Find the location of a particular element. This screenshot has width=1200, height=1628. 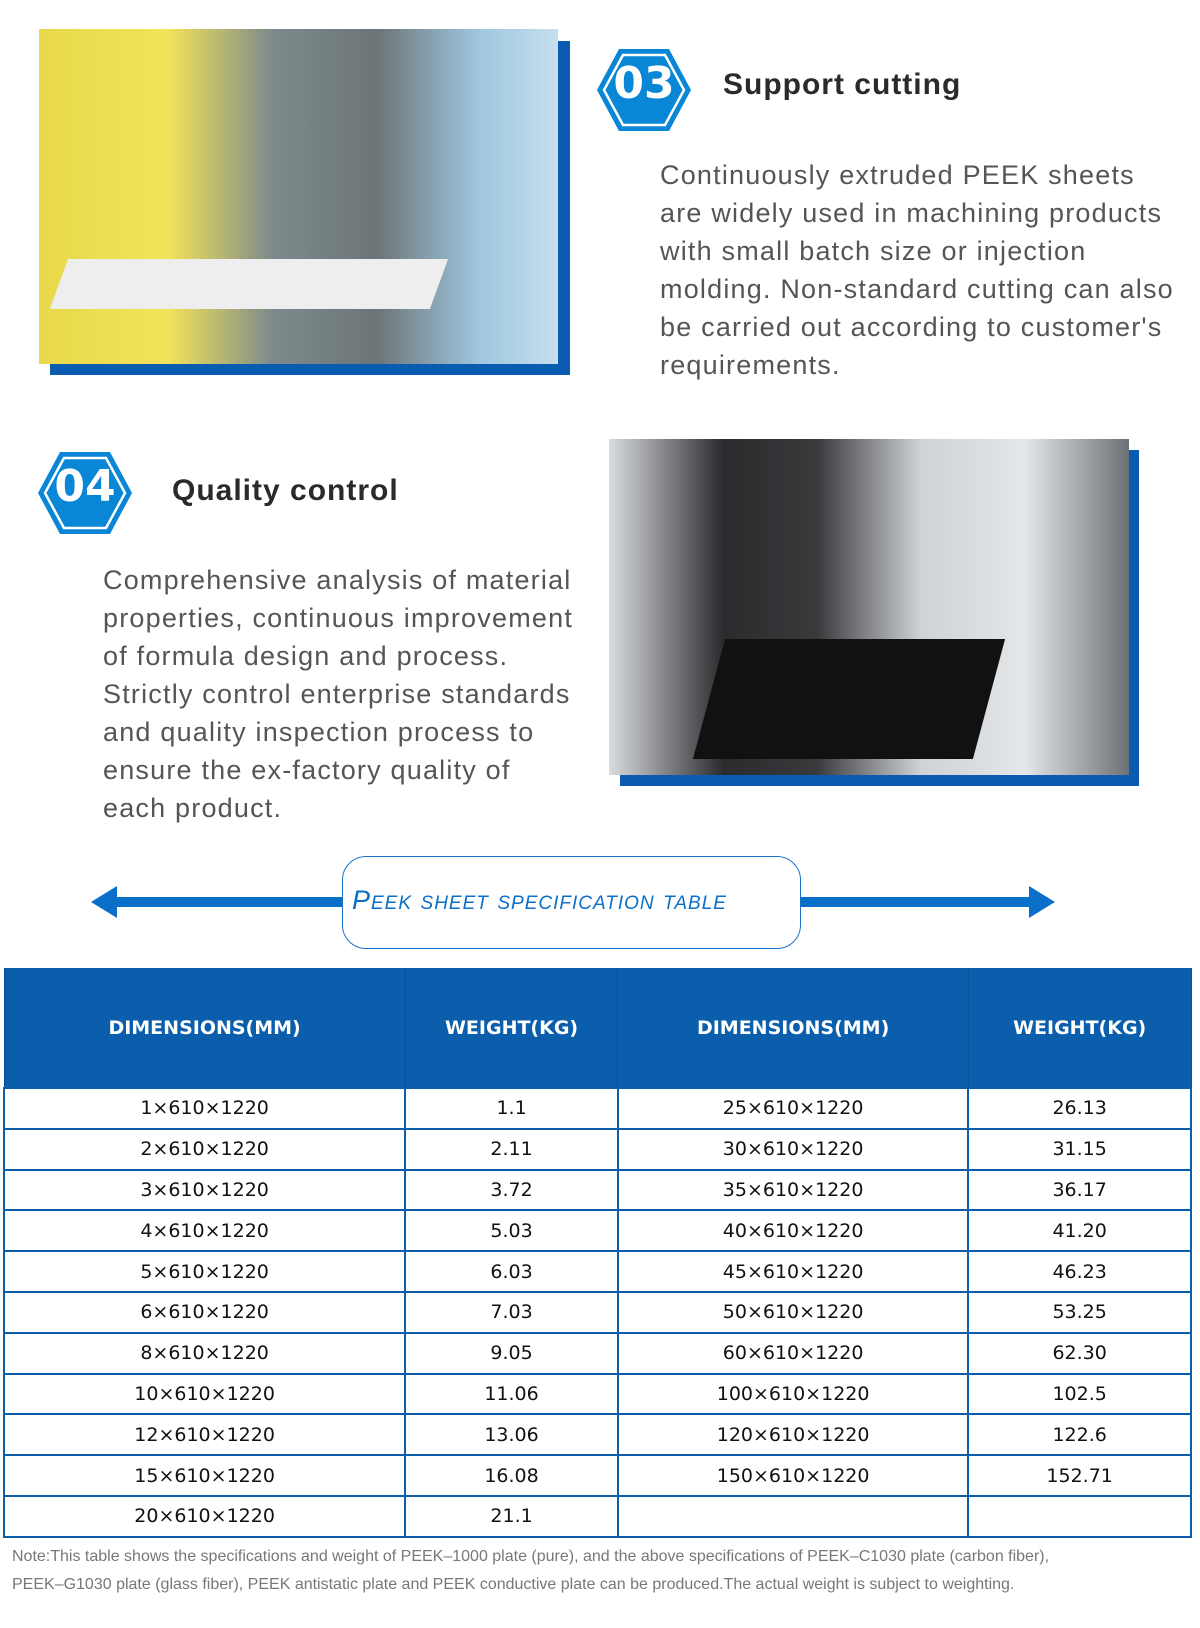

table-cell: 2.11 is located at coordinates (511, 1149).